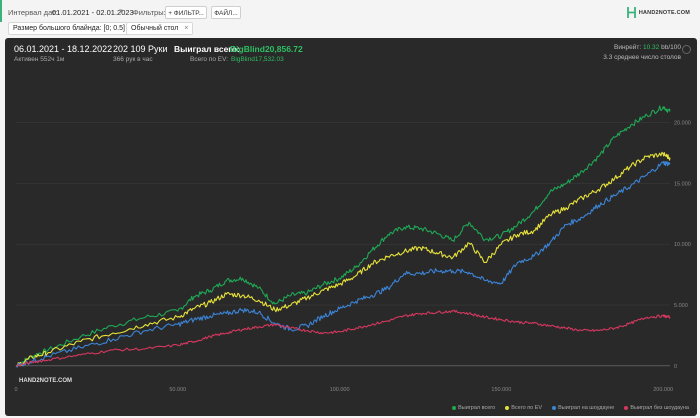 The height and width of the screenshot is (418, 700). I want to click on winrate-value: 10.32, so click(651, 47).